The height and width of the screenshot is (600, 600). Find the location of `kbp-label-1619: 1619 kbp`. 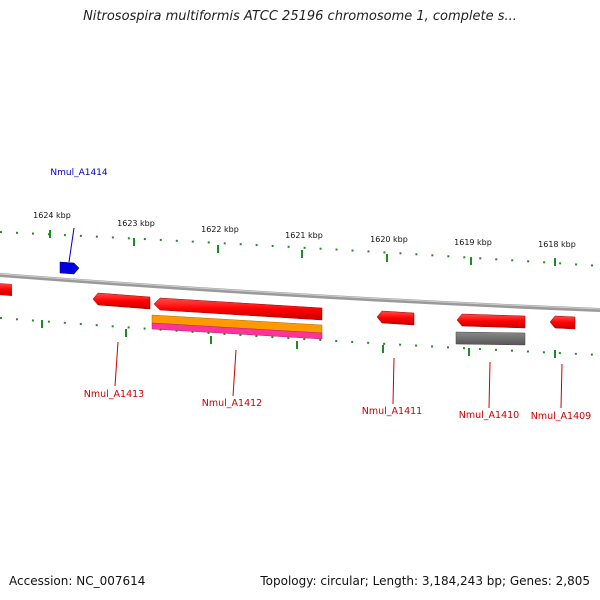

kbp-label-1619: 1619 kbp is located at coordinates (473, 242).